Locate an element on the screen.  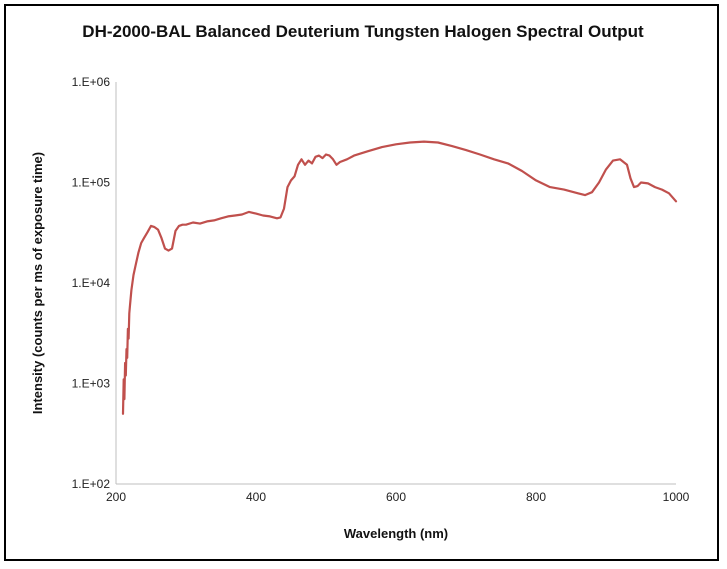
x-tick-label: 1000 is located at coordinates (676, 497).